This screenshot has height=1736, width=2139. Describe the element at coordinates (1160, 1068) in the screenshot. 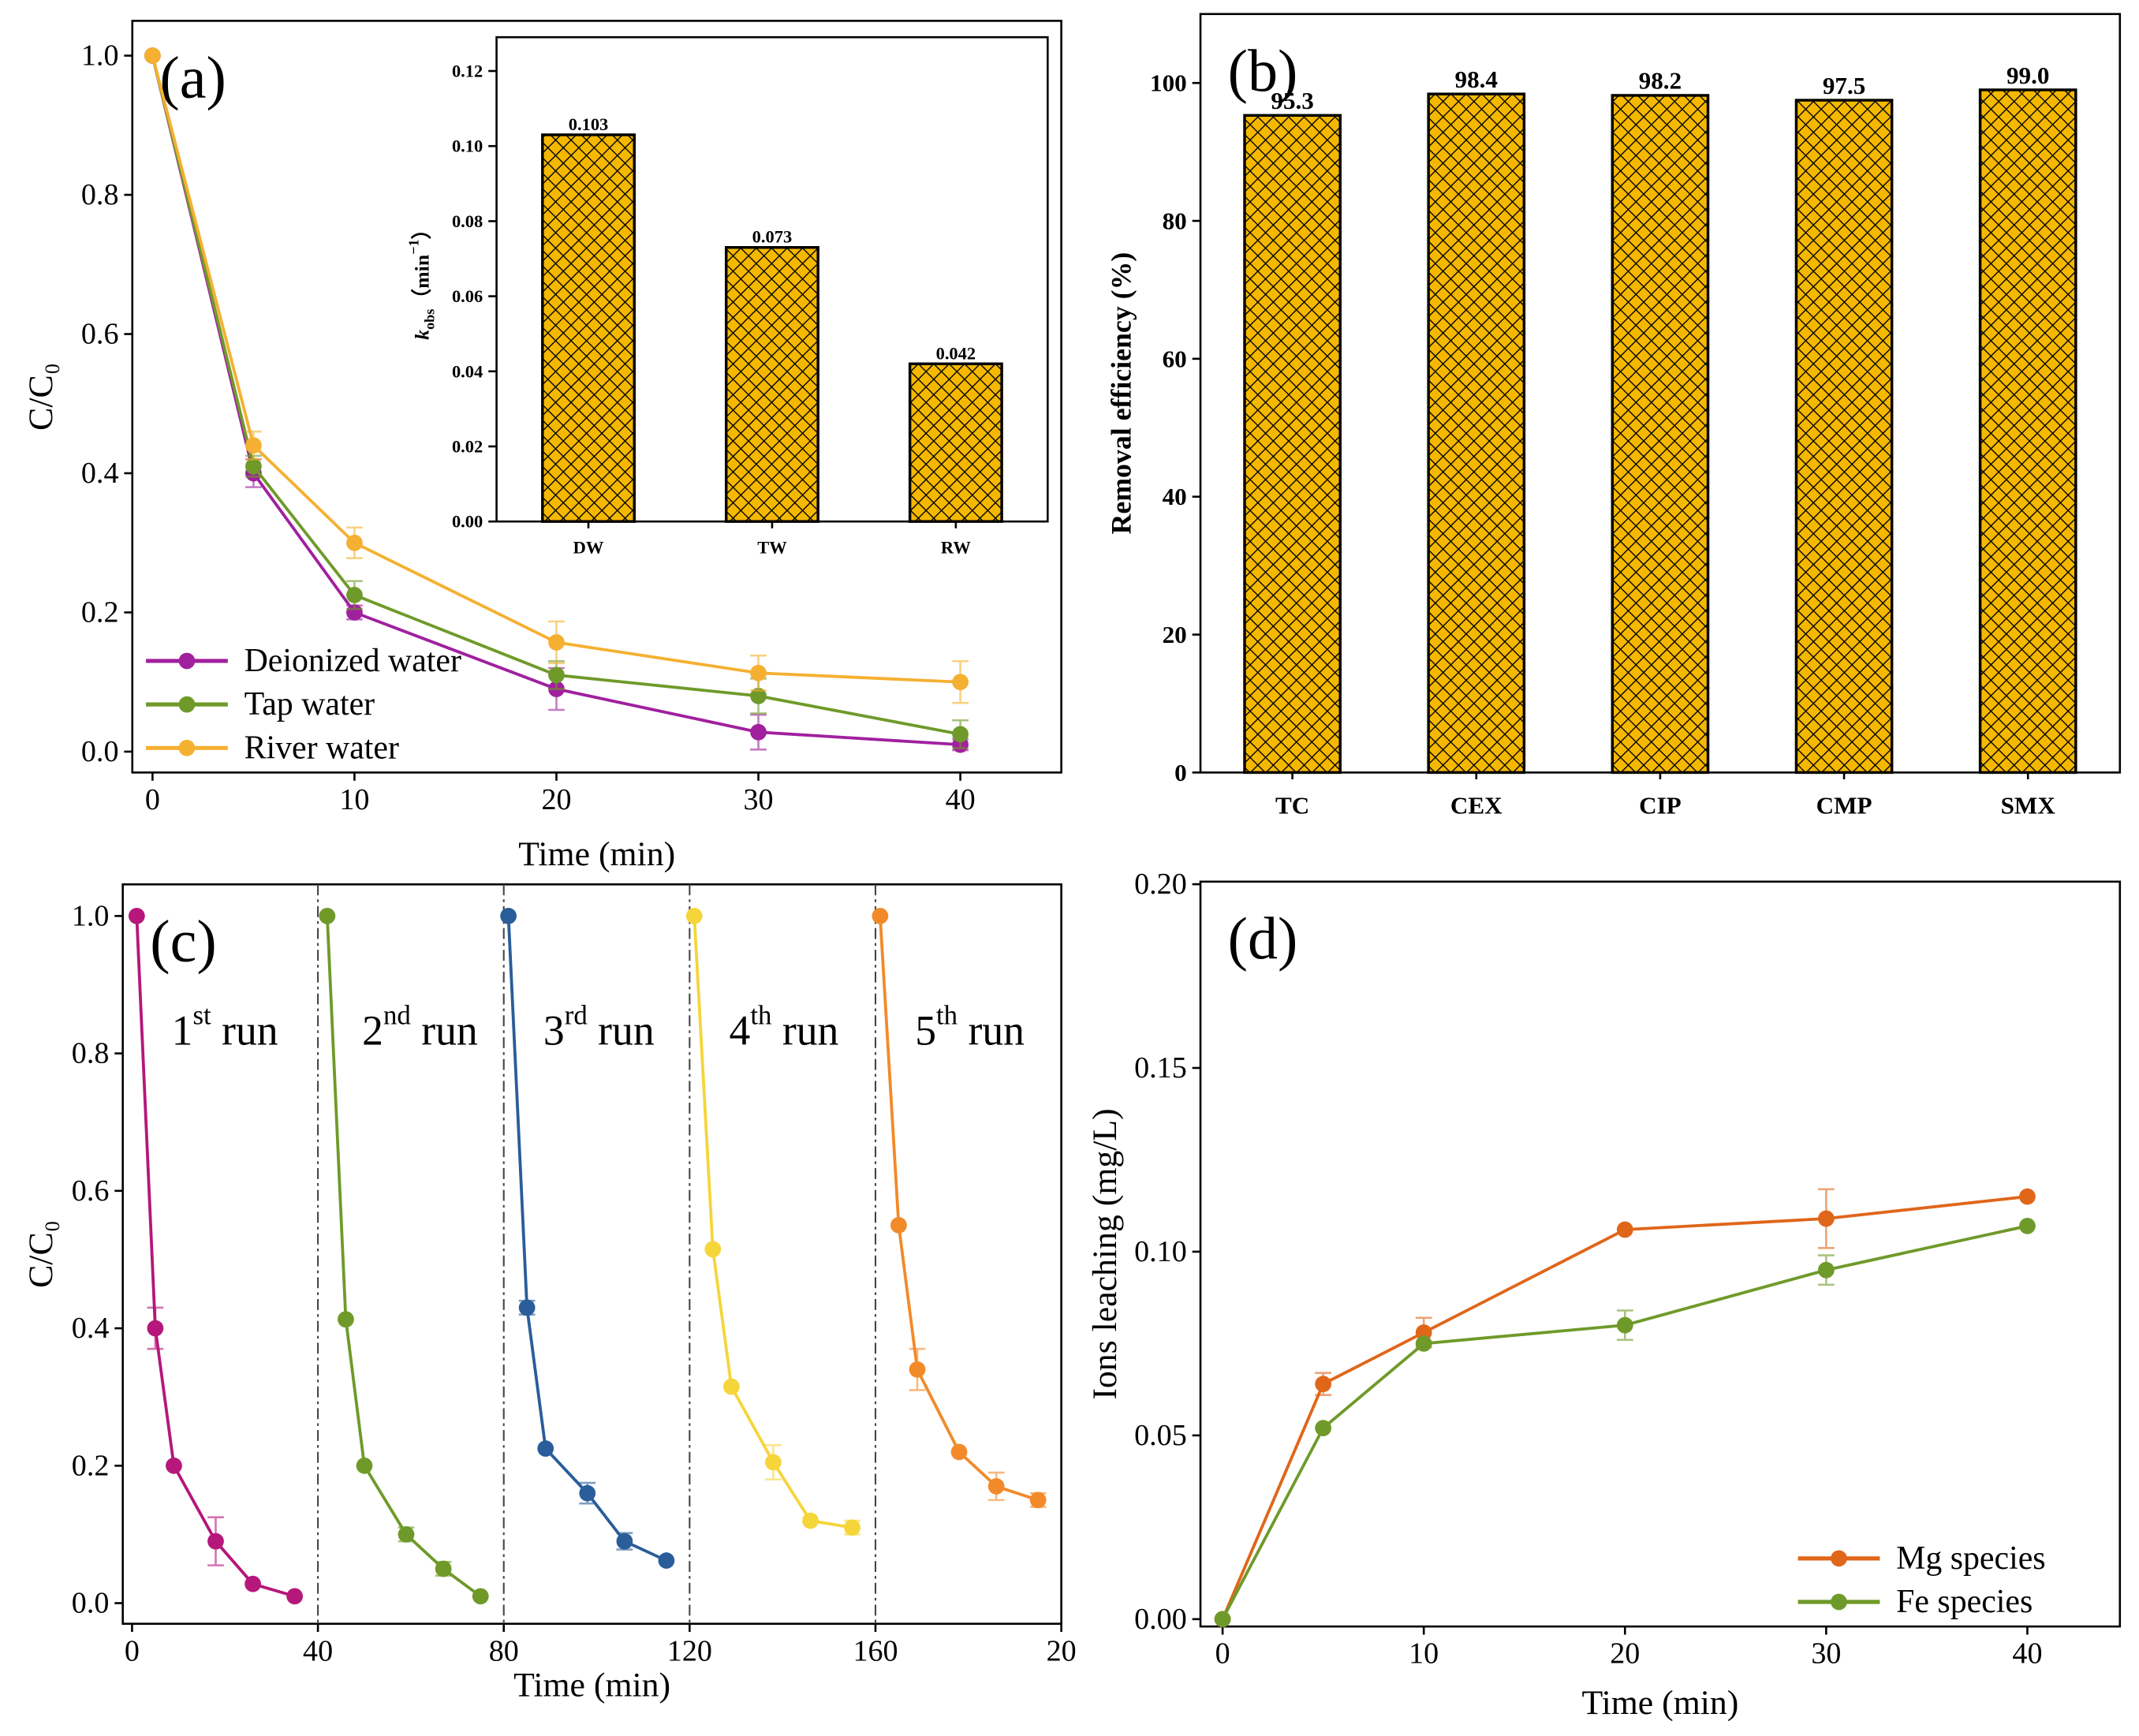

I see `y-tick-label: 0.15` at that location.